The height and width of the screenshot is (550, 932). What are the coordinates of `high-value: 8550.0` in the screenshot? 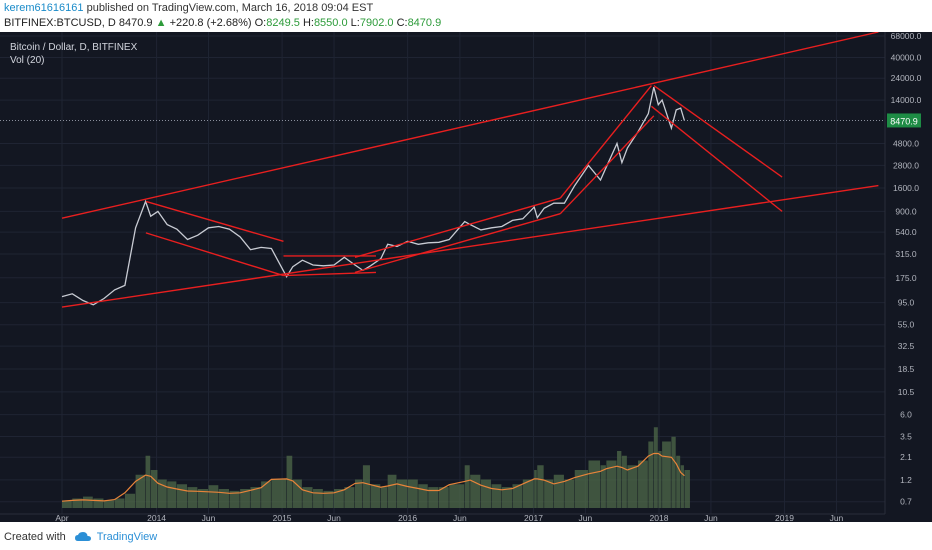 It's located at (330, 23).